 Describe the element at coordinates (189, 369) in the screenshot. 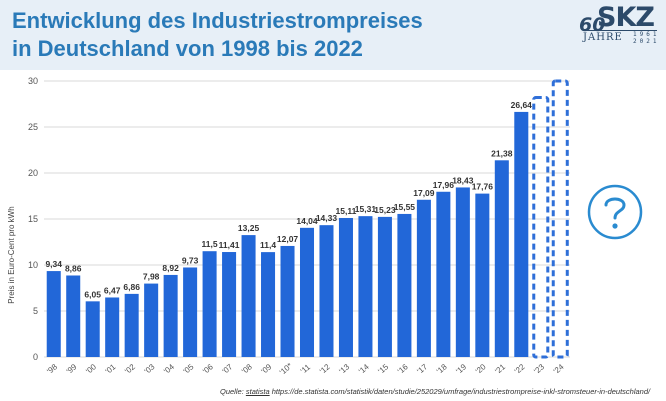

I see `x-tick-label: '05` at that location.